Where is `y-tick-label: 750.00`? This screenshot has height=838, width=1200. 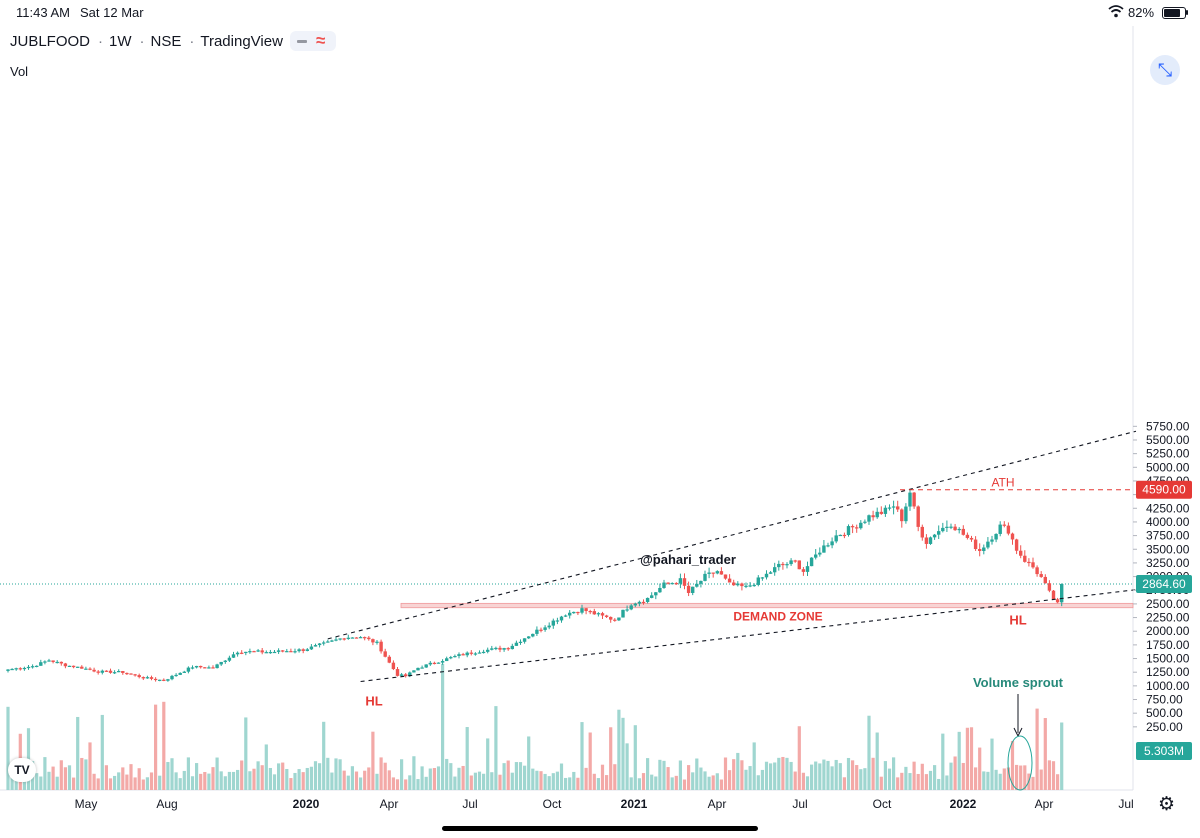 y-tick-label: 750.00 is located at coordinates (1164, 700).